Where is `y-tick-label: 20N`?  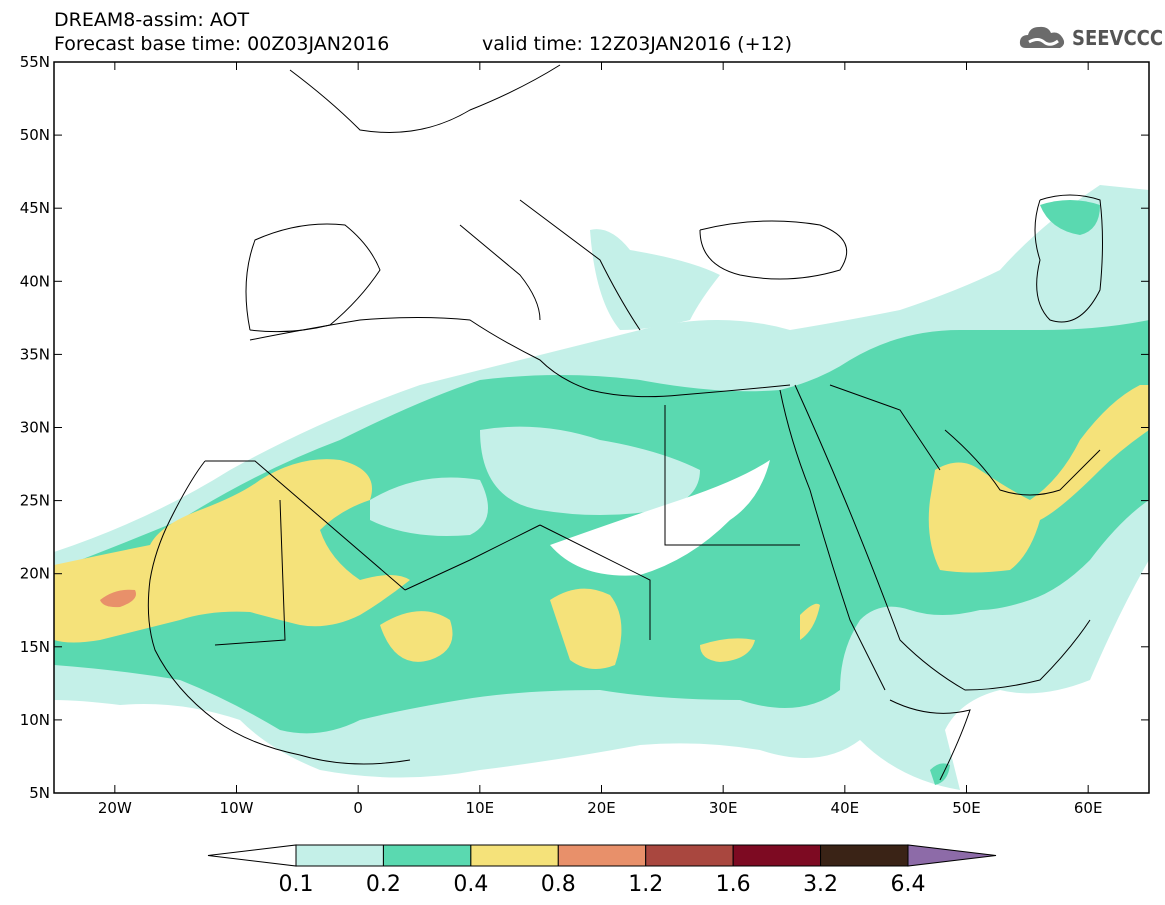
y-tick-label: 20N is located at coordinates (35, 574).